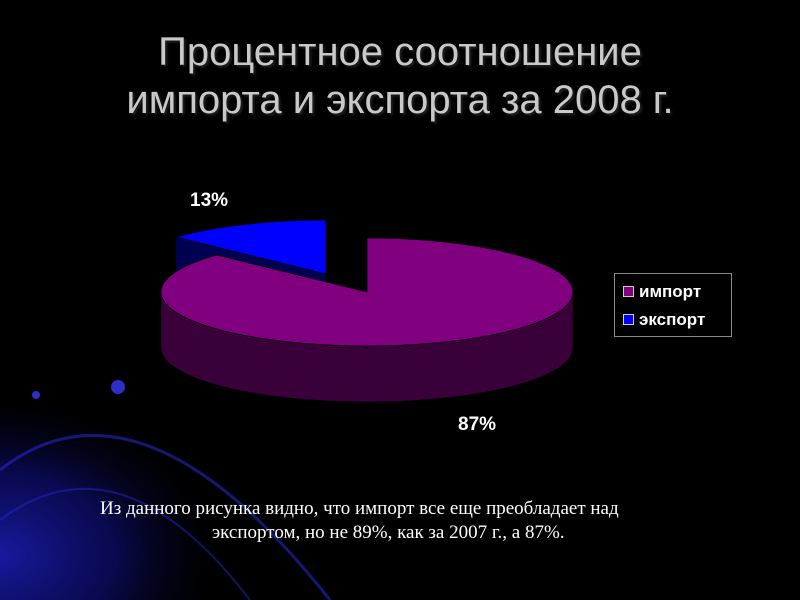 The image size is (800, 600). I want to click on pie-slice-import-top, so click(367, 292).